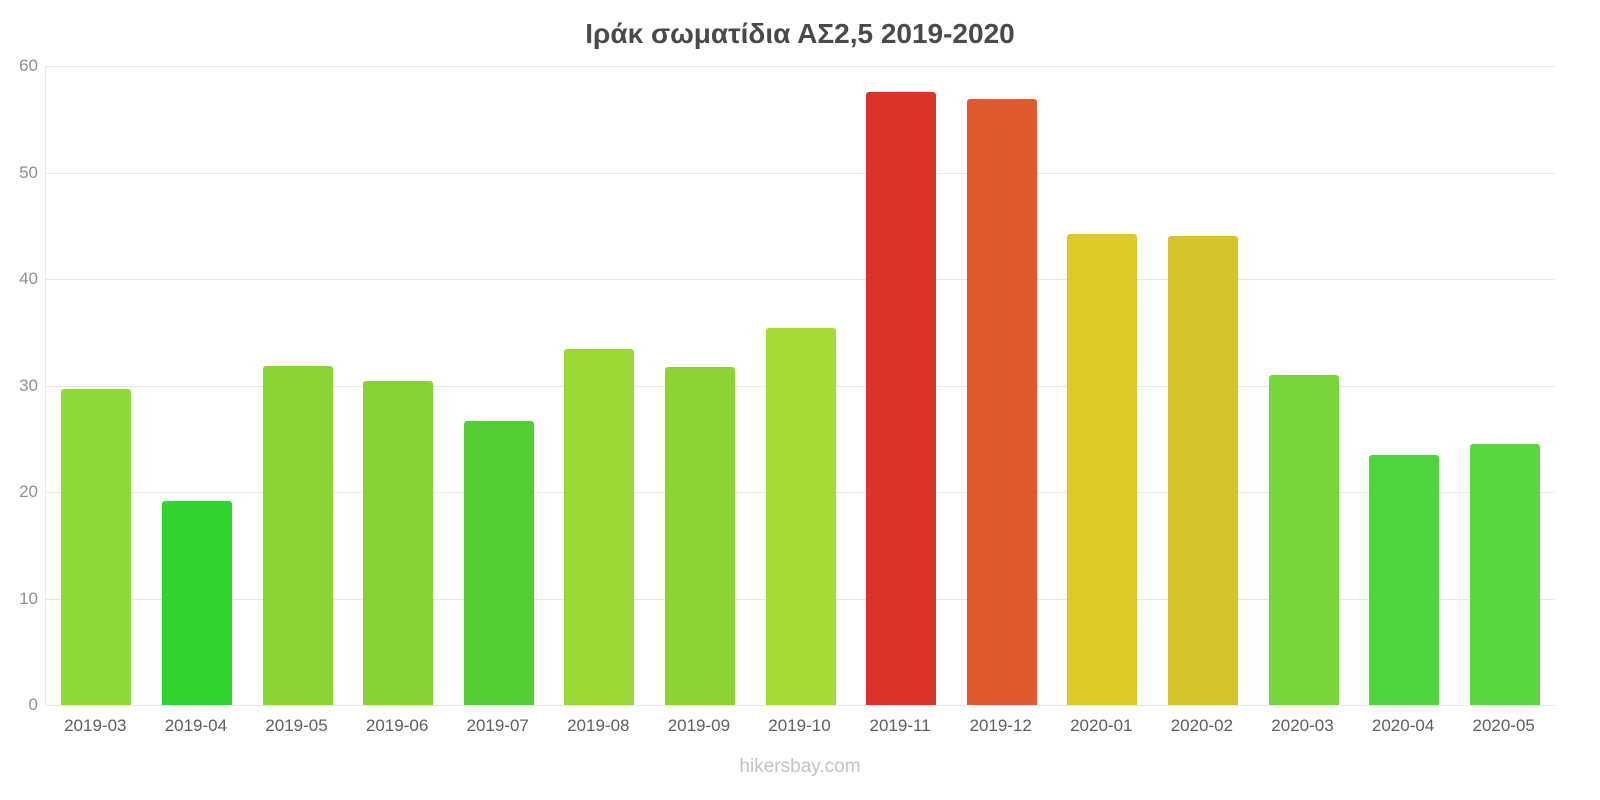  What do you see at coordinates (1101, 725) in the screenshot?
I see `x-tick-label-2020-01: 2020-01` at bounding box center [1101, 725].